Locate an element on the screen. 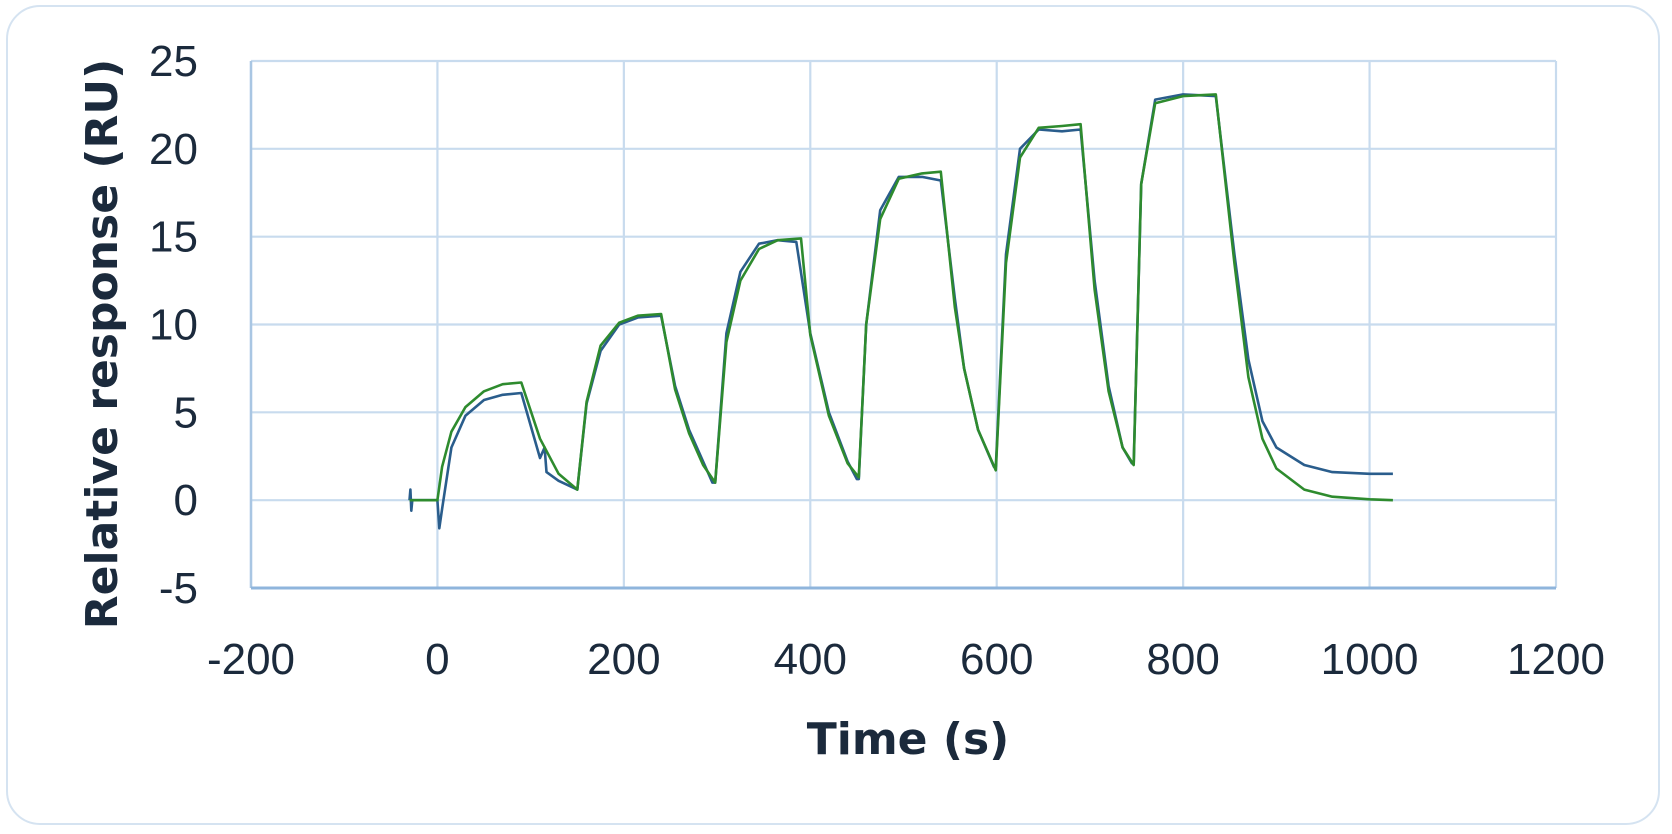 Image resolution: width=1672 pixels, height=834 pixels. y-tick-label: 5 is located at coordinates (186, 412).